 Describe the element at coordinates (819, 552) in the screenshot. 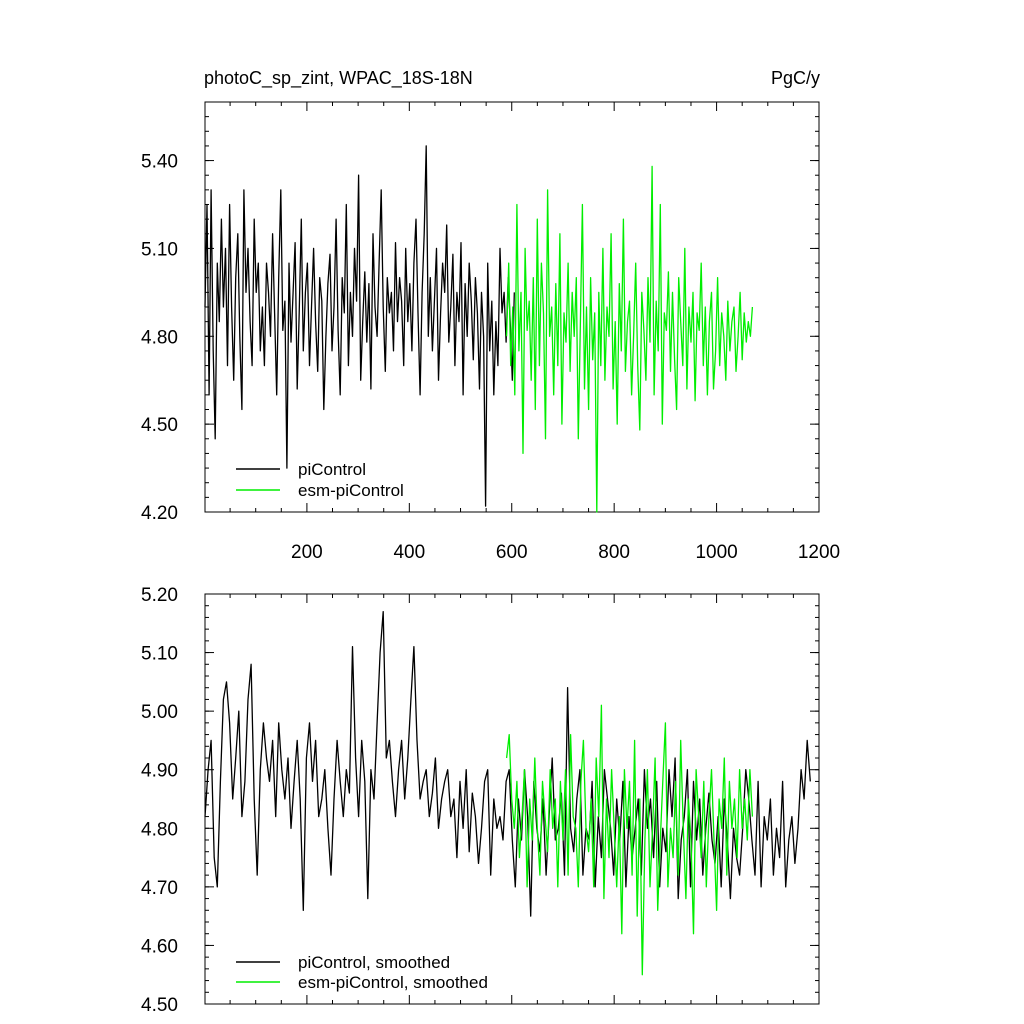

I see `x-tick-label: 1200` at that location.